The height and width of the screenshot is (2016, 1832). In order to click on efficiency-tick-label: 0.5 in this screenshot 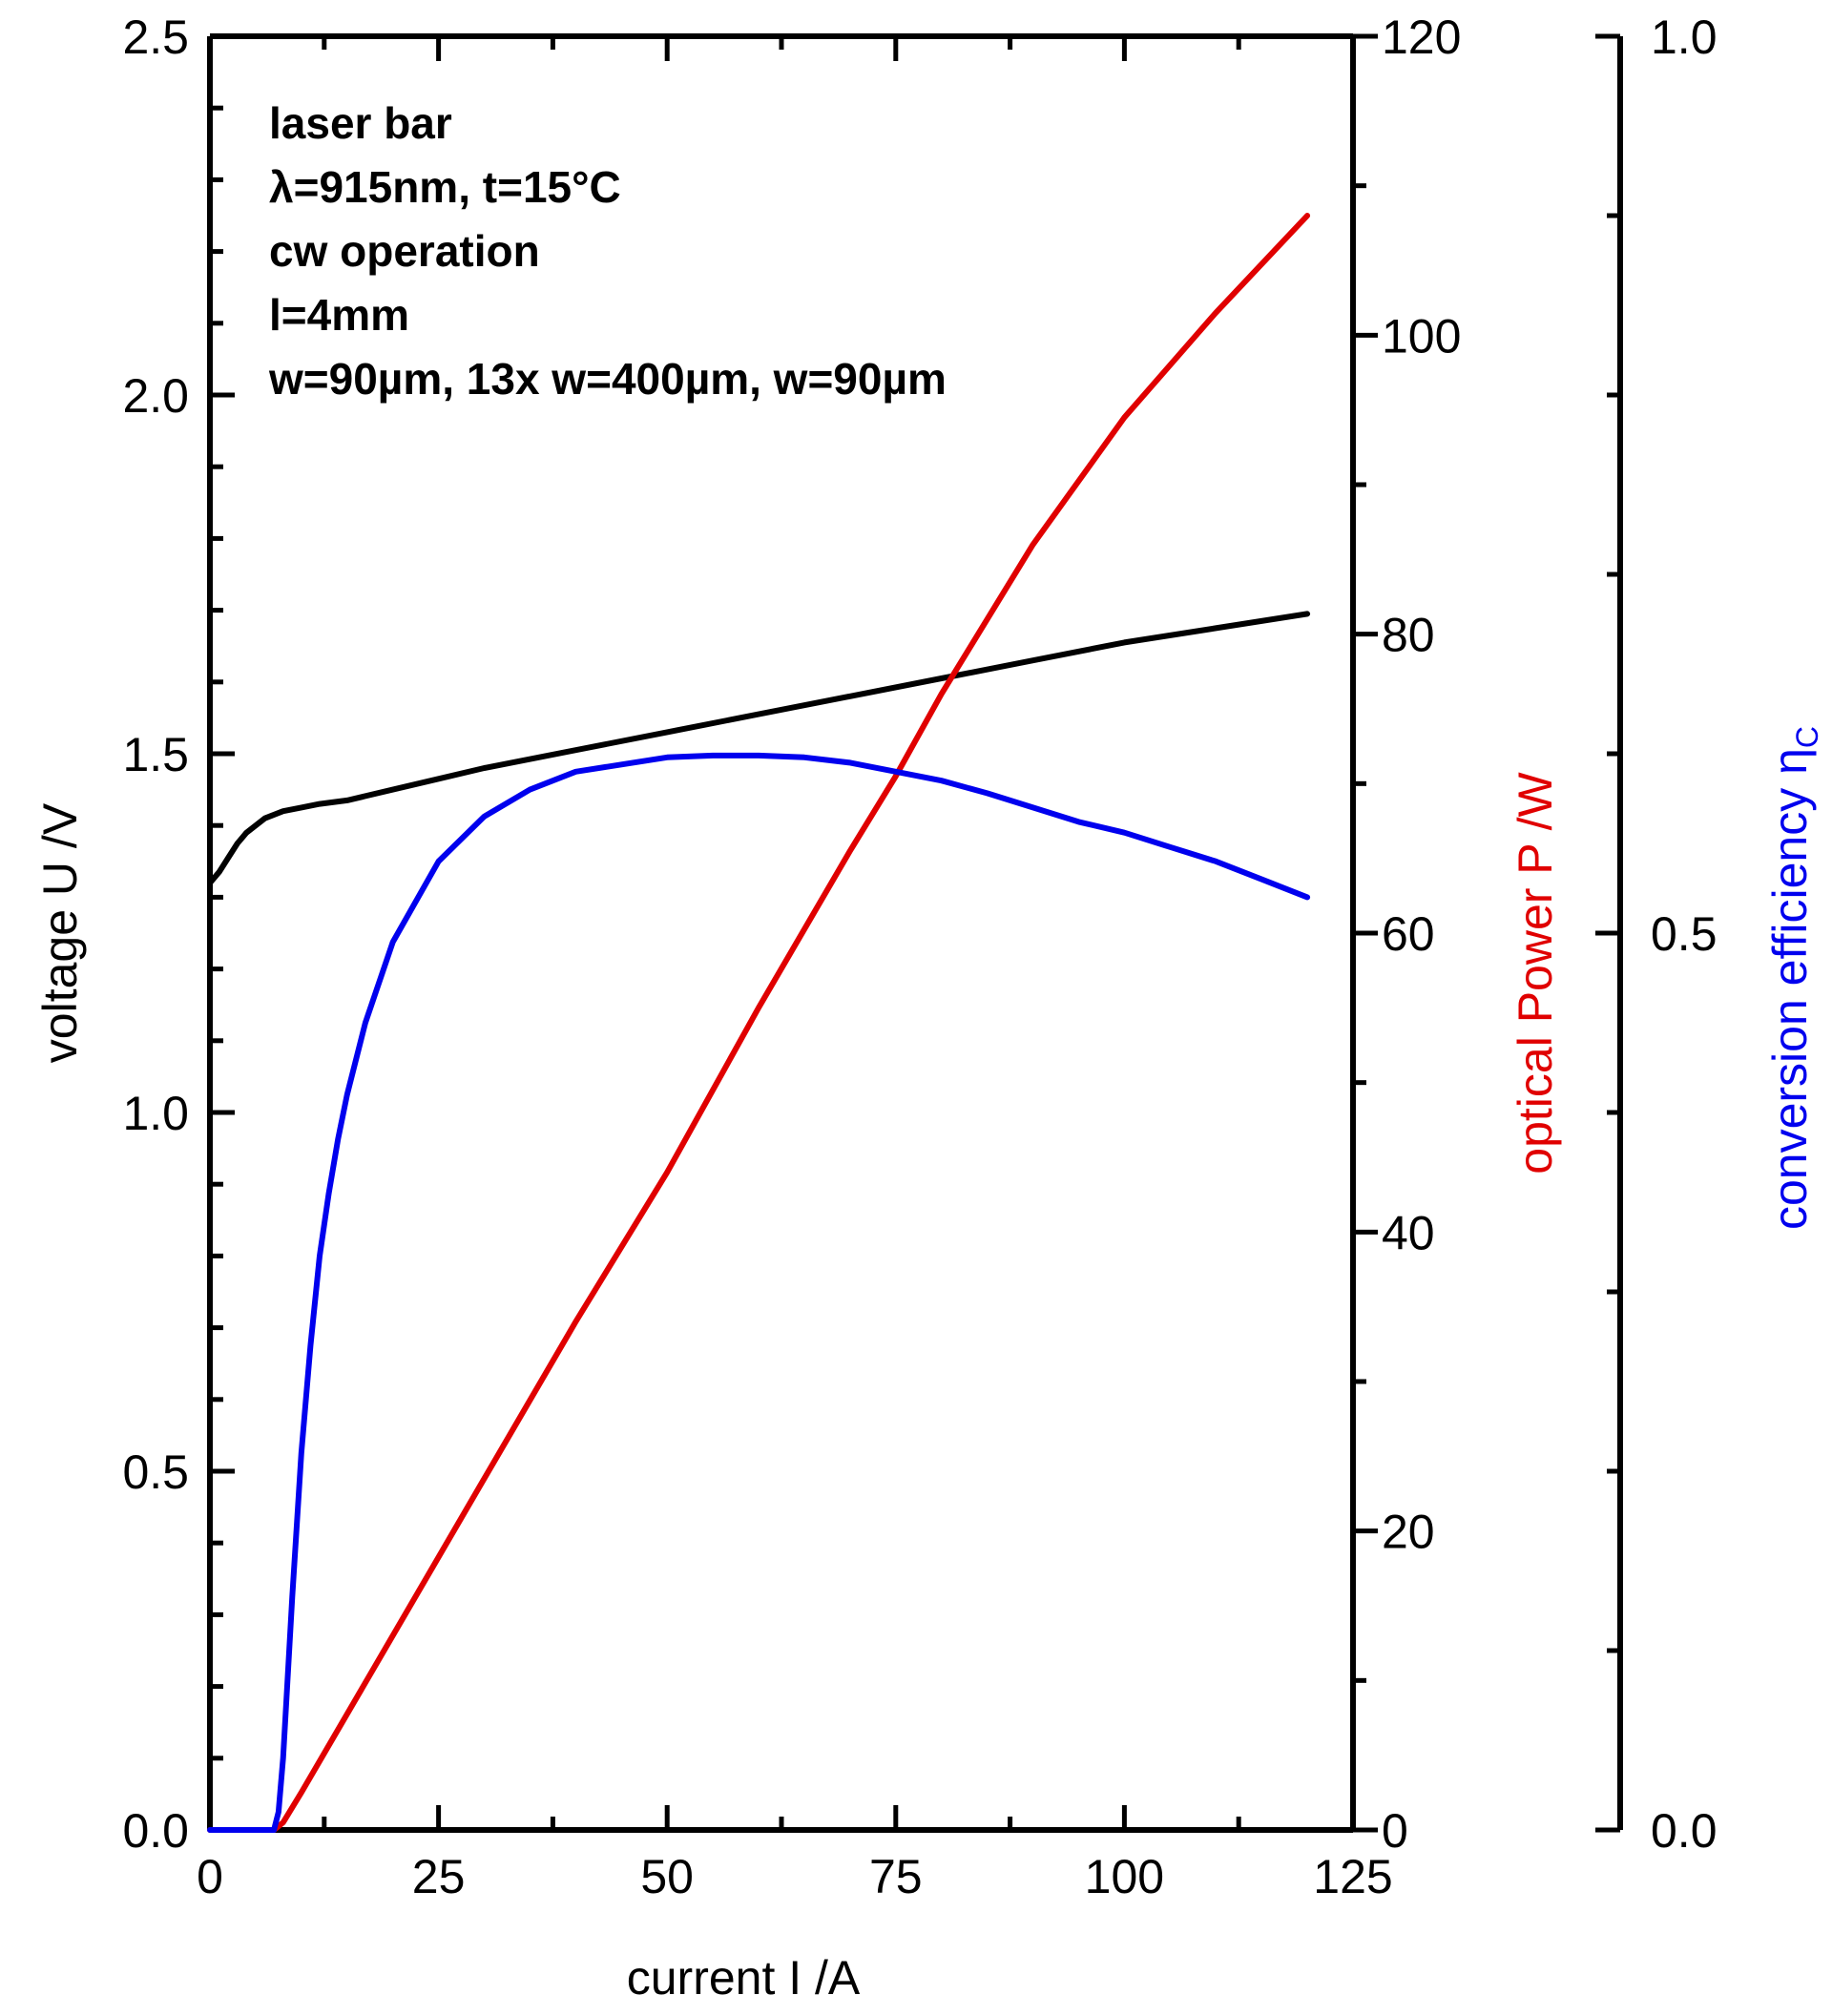, I will do `click(1684, 934)`.